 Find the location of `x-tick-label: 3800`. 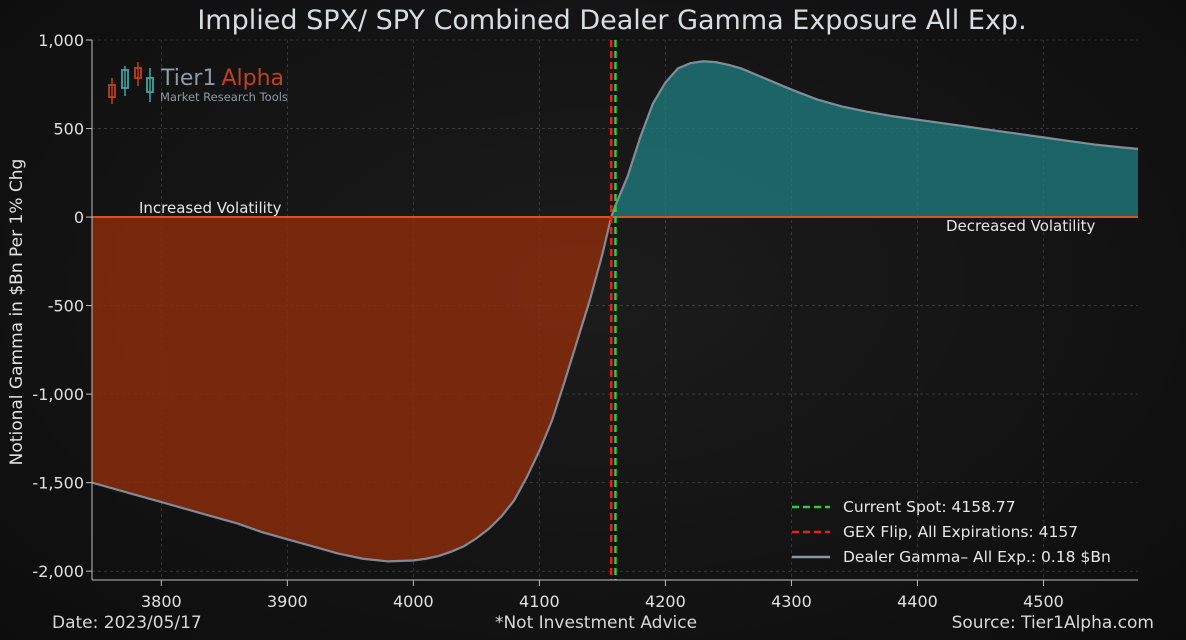

x-tick-label: 3800 is located at coordinates (161, 601).